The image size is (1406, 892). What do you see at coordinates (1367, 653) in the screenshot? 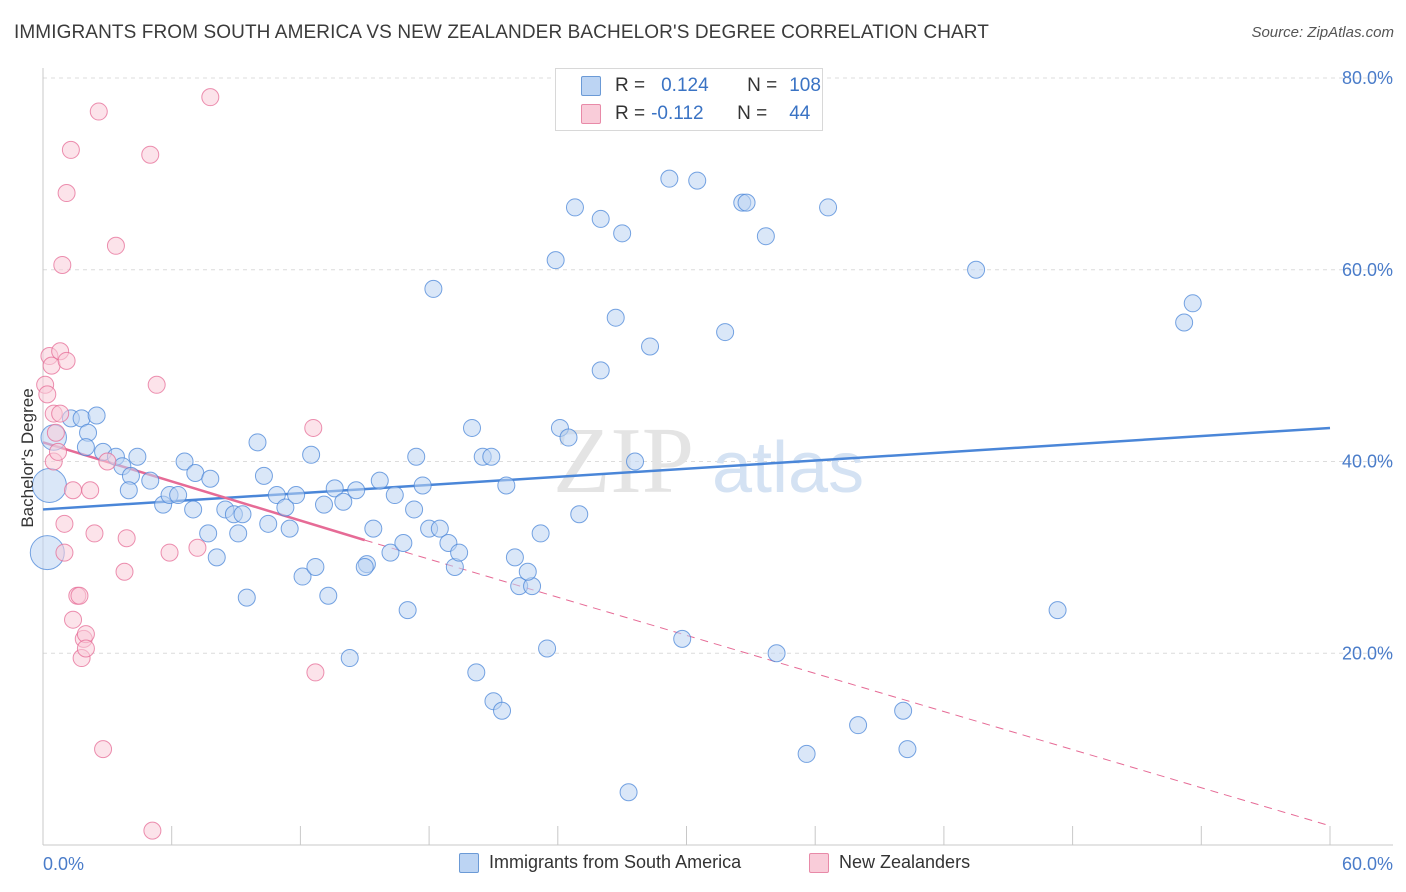
I see `y-tick-label: 20.0%` at bounding box center [1367, 653].